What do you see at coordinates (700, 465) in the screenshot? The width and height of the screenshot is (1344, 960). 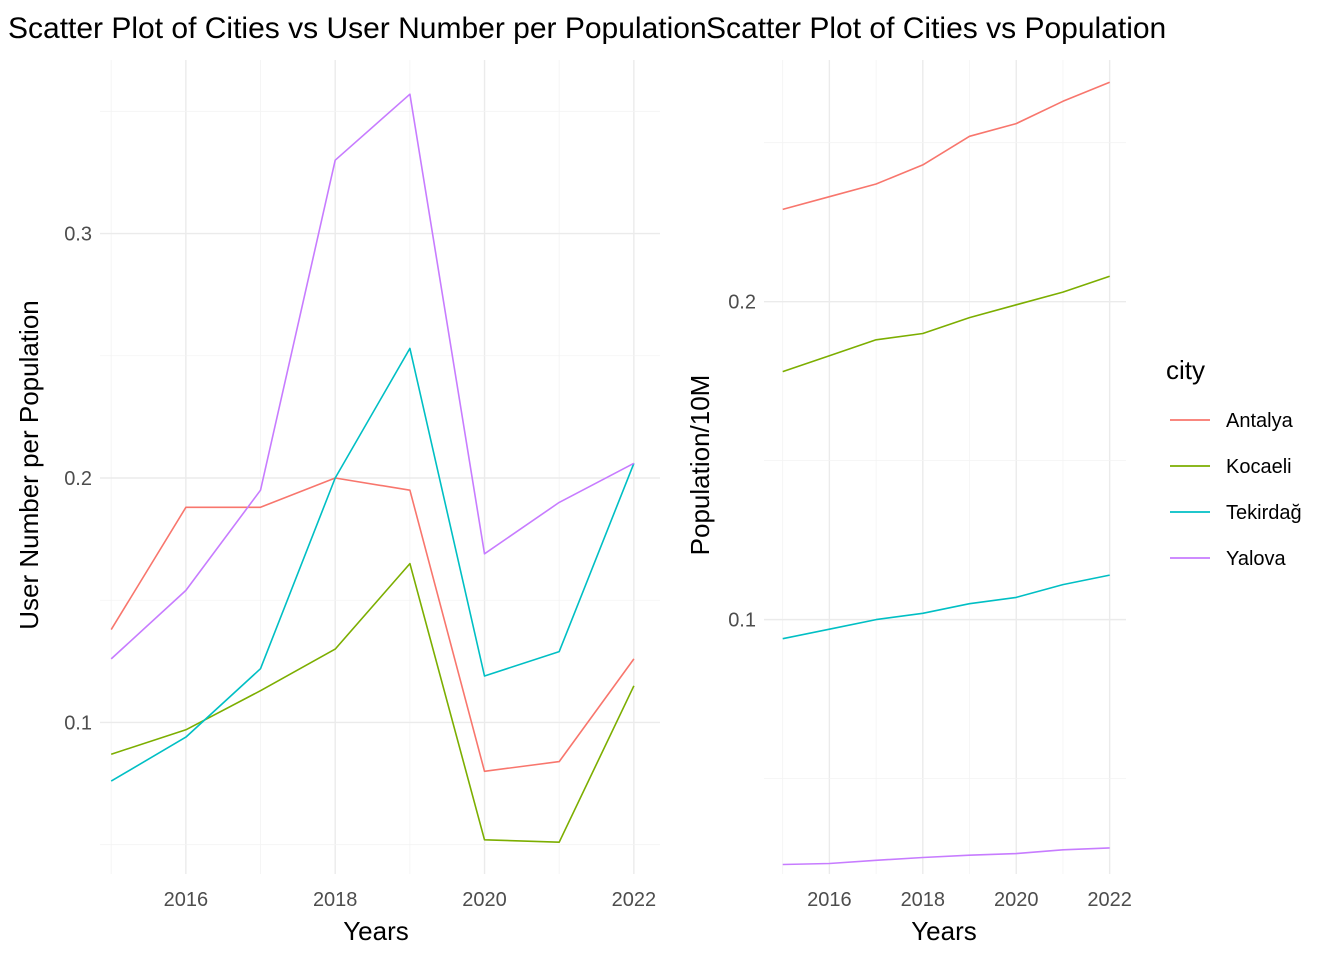 I see `right-y-axis-title: Population/10M` at bounding box center [700, 465].